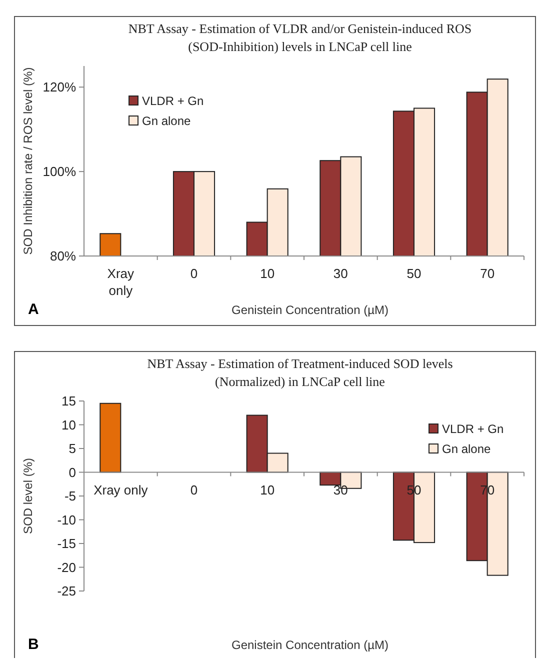 The image size is (545, 666). I want to click on y-tick-label: 5, so click(72, 448).